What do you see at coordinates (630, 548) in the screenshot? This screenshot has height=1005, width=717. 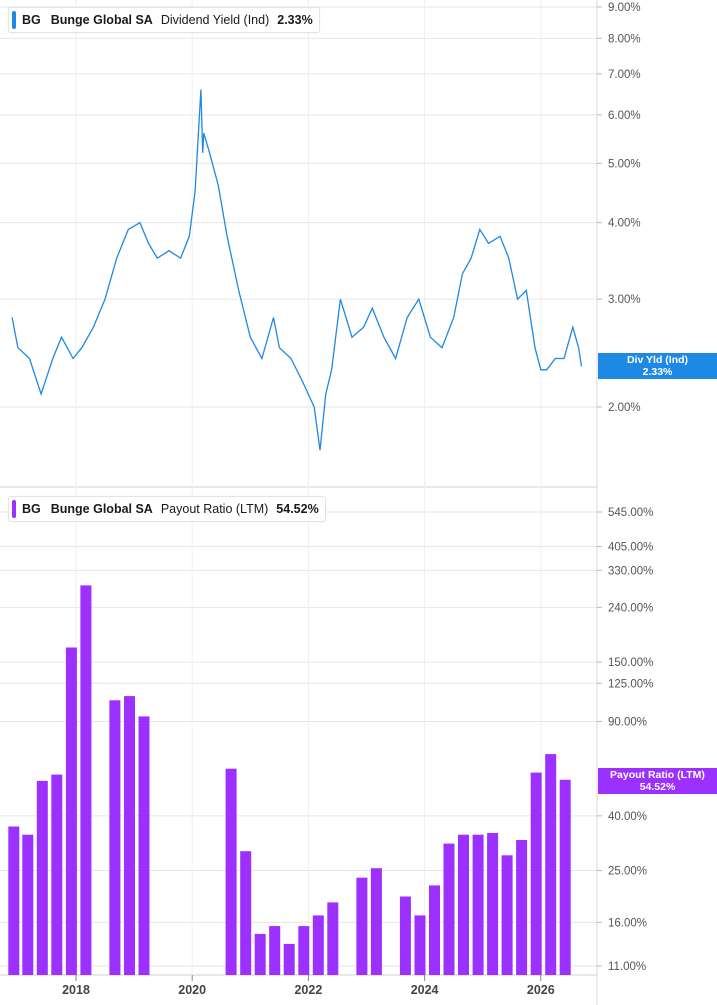 I see `y-tick-label: 405.00%` at bounding box center [630, 548].